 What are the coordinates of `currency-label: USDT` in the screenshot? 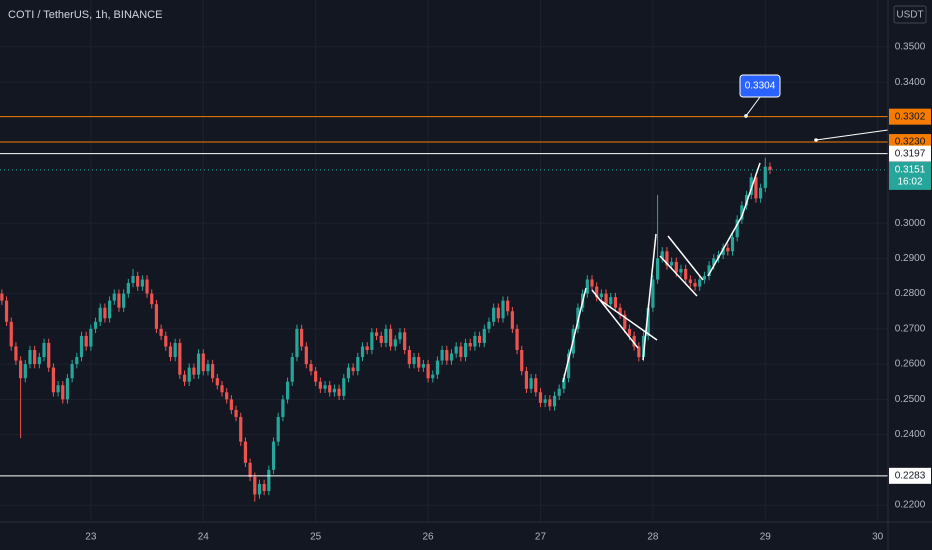 It's located at (909, 15).